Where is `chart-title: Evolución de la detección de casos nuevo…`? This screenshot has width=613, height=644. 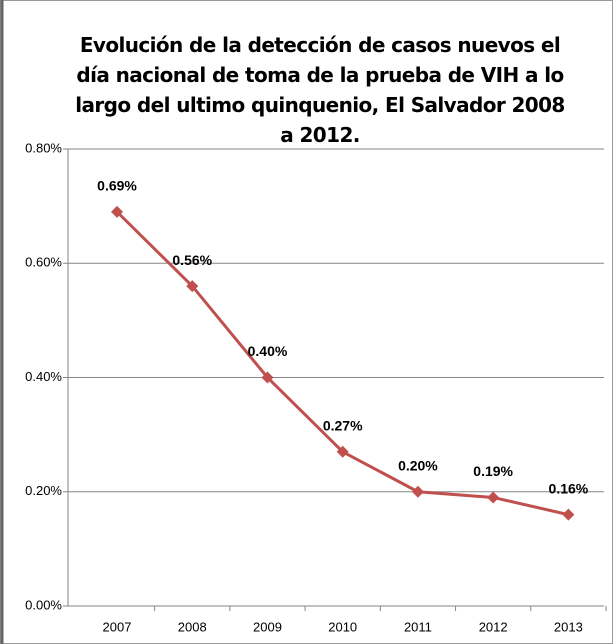 chart-title: Evolución de la detección de casos nuevo… is located at coordinates (320, 90).